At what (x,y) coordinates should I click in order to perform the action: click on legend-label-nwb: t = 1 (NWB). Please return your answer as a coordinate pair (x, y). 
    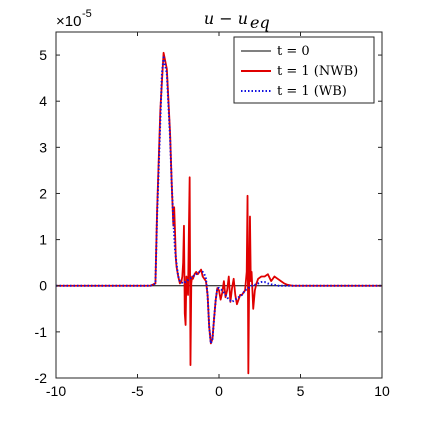
    Looking at the image, I should click on (317, 71).